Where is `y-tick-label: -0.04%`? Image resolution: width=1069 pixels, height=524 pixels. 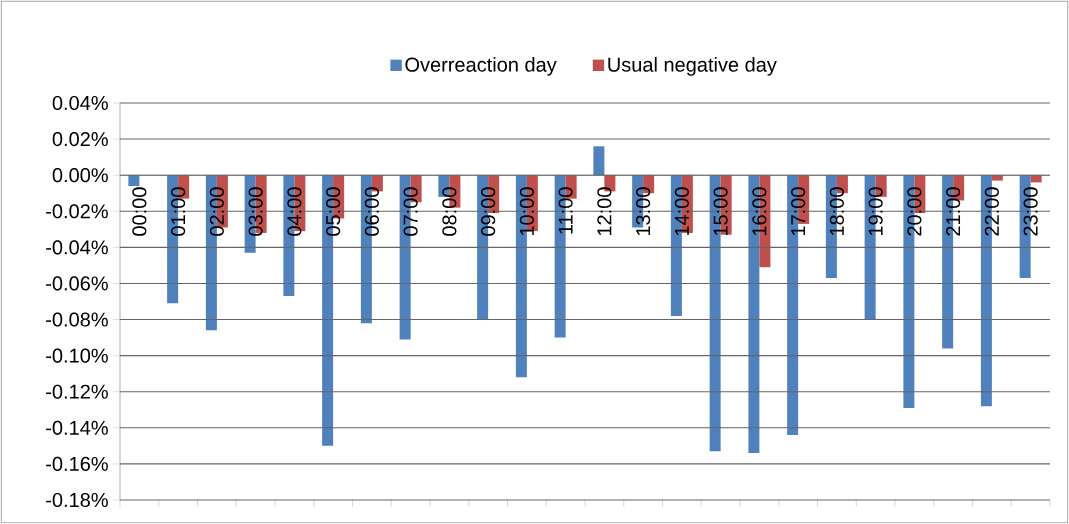 y-tick-label: -0.04% is located at coordinates (77, 247).